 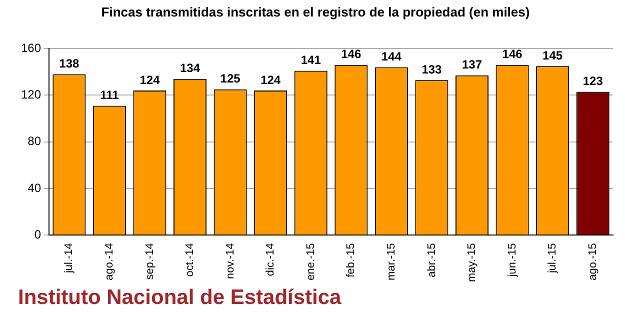 I want to click on x-tick-label: mar.-15, so click(x=391, y=261).